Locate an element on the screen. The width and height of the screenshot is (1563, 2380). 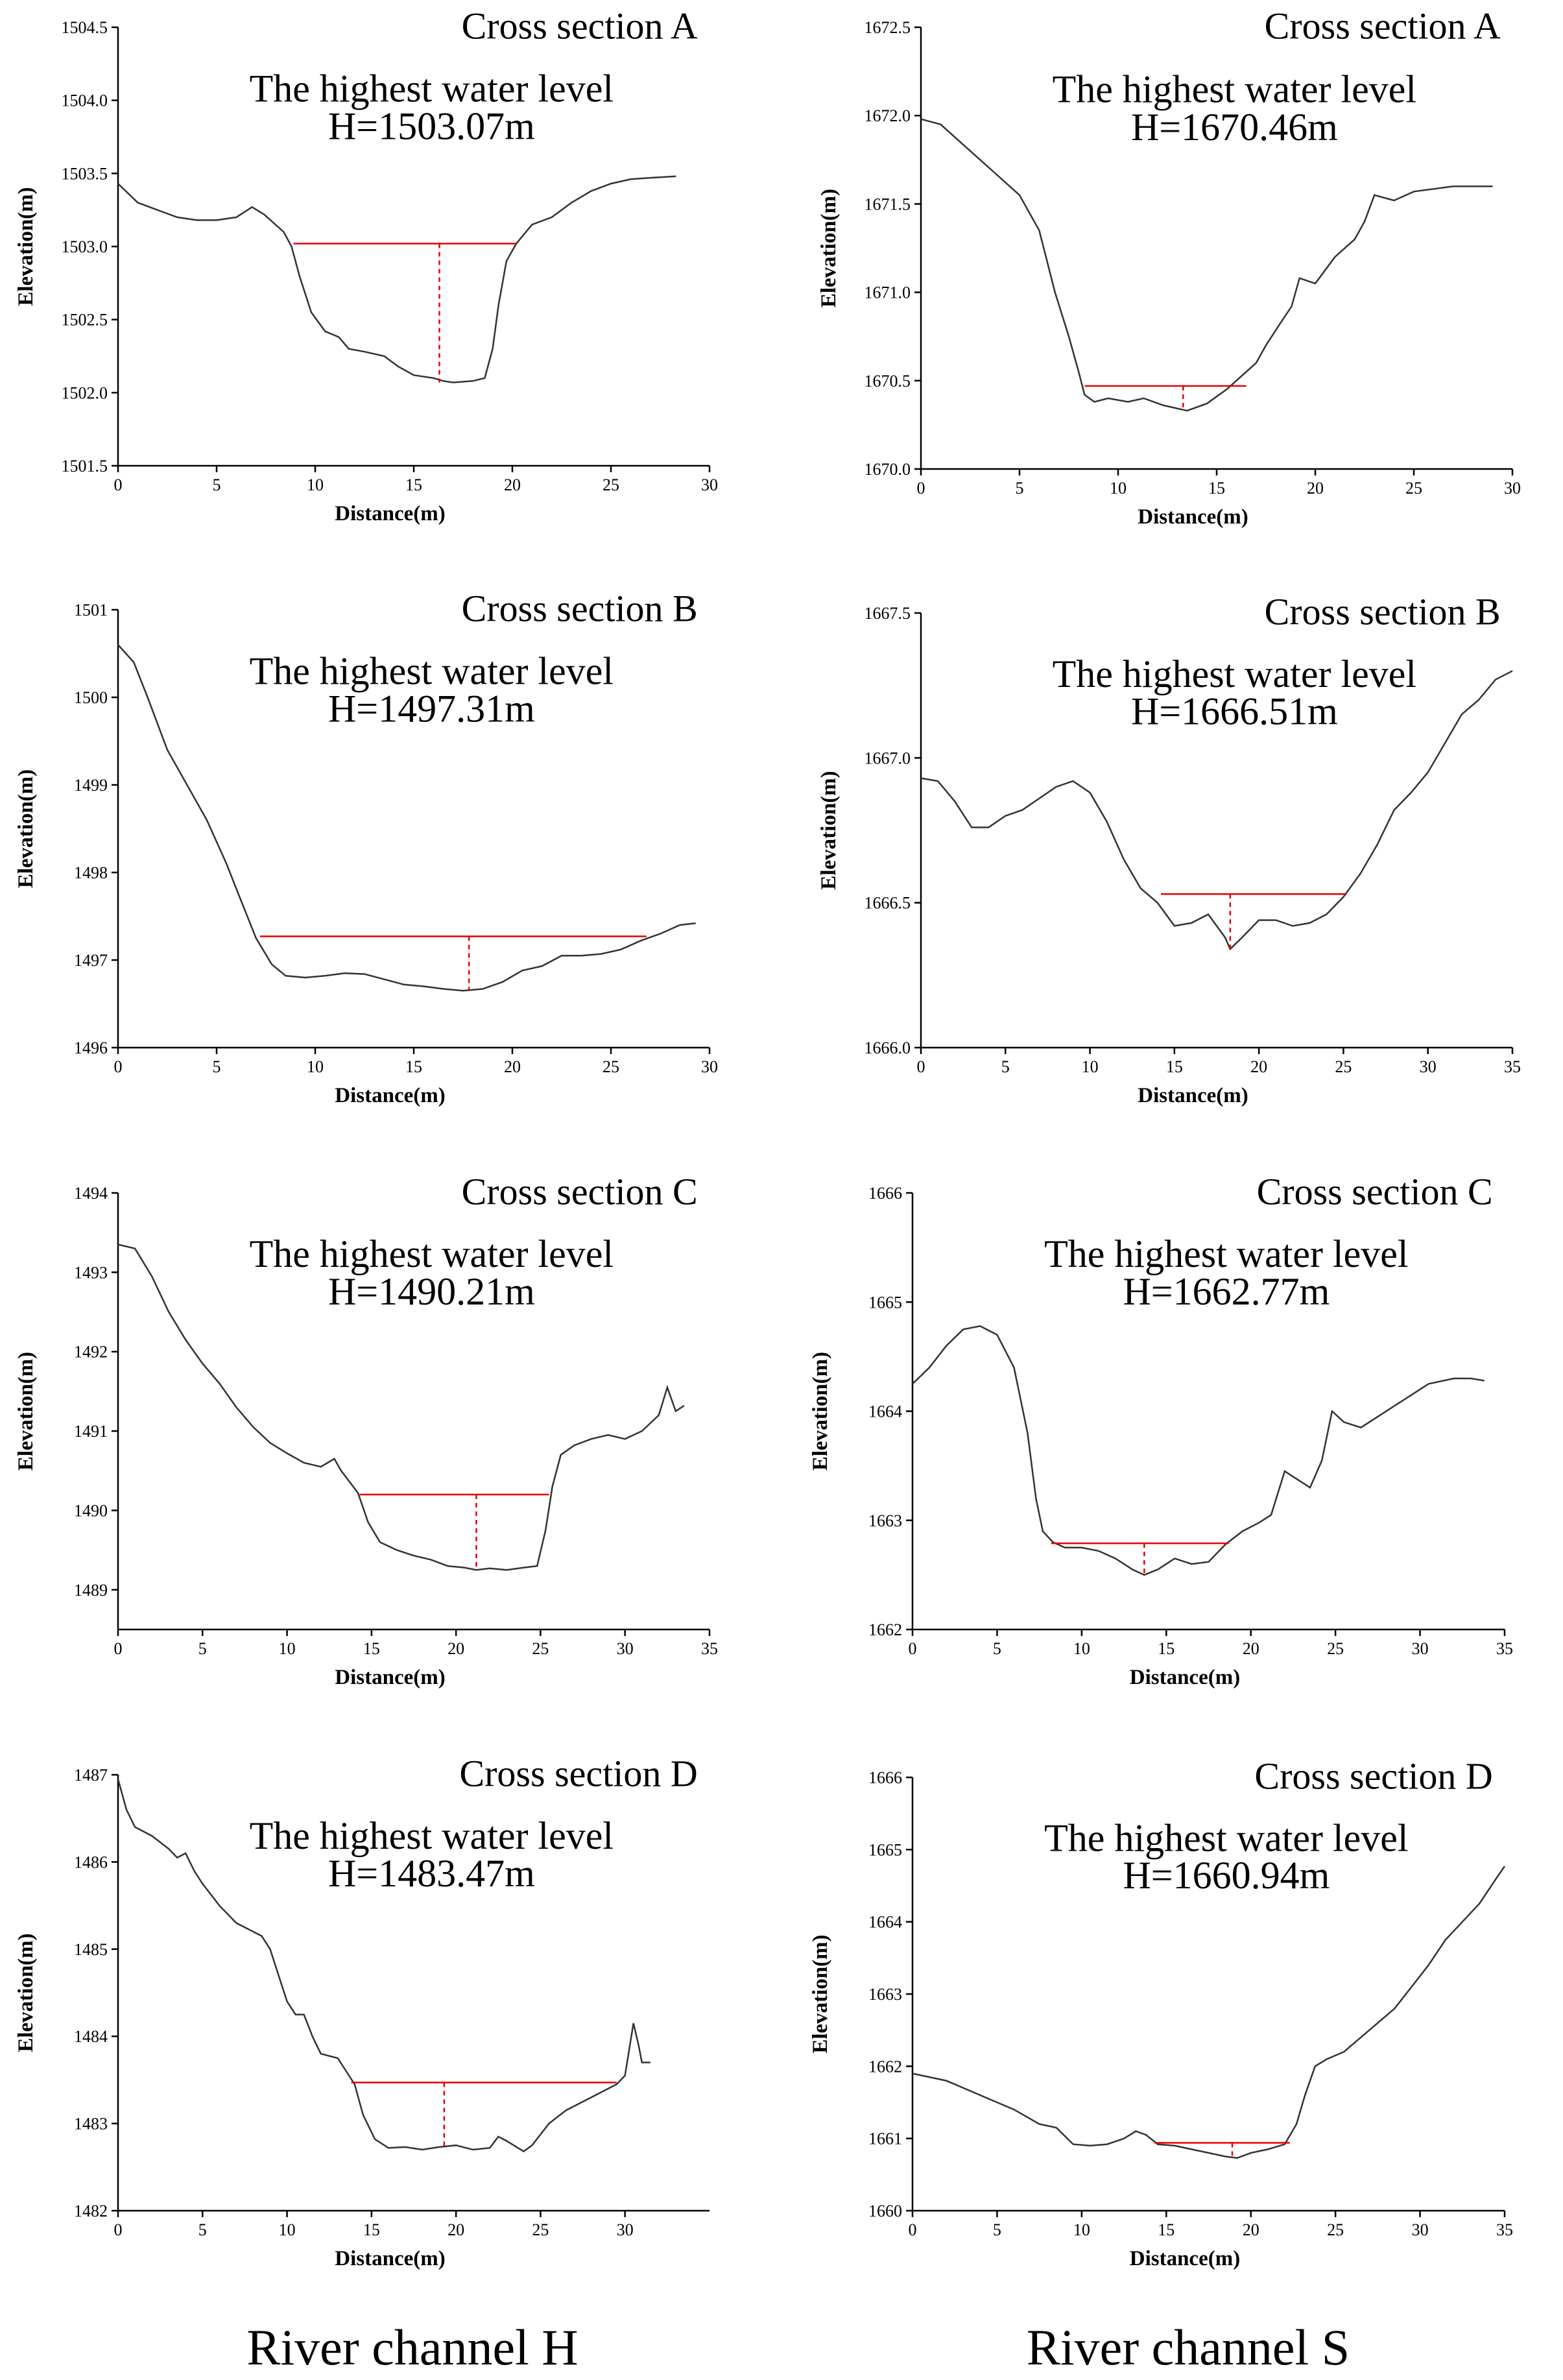
y-tick-label: 1502.0 is located at coordinates (85, 392).